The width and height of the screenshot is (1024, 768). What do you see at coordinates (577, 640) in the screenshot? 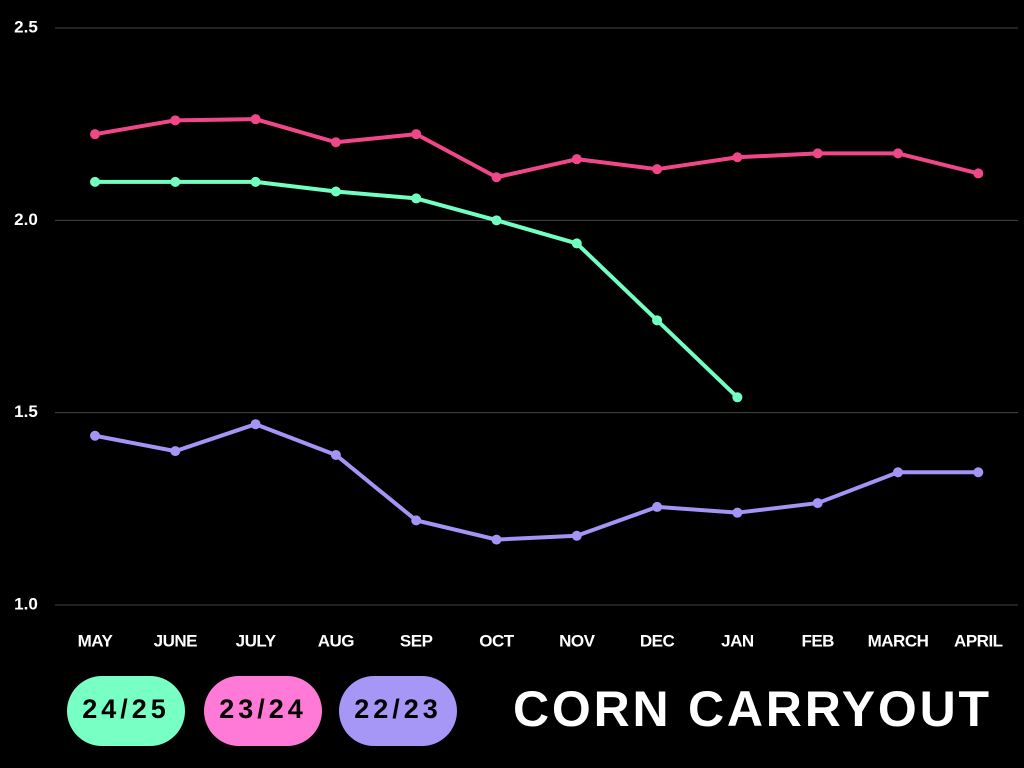
I see `x-tick-label: NOV` at bounding box center [577, 640].